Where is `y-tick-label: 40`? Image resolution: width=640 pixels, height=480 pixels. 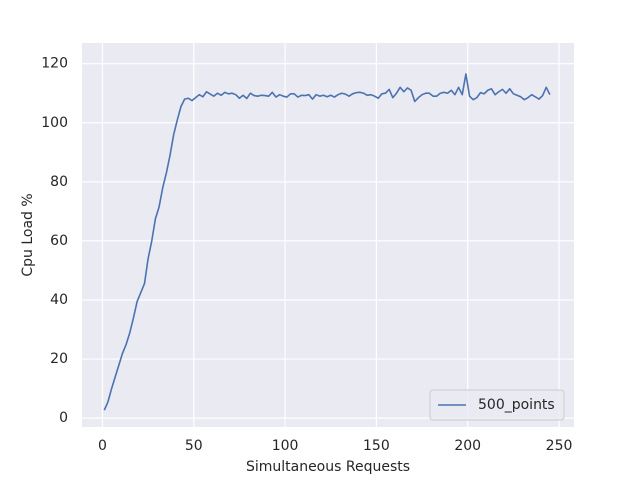 y-tick-label: 40 is located at coordinates (59, 300).